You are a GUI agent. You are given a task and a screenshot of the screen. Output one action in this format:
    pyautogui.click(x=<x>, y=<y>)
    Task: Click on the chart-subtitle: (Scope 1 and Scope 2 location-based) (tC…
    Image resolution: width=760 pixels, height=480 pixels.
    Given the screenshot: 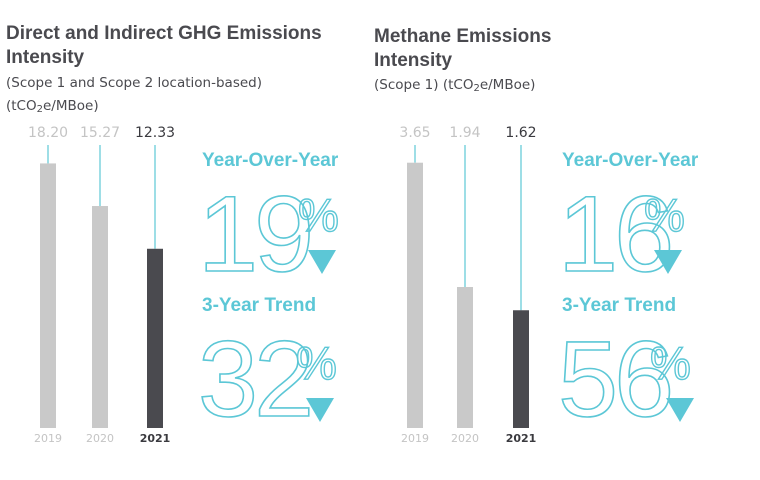 What is the action you would take?
    pyautogui.click(x=134, y=96)
    